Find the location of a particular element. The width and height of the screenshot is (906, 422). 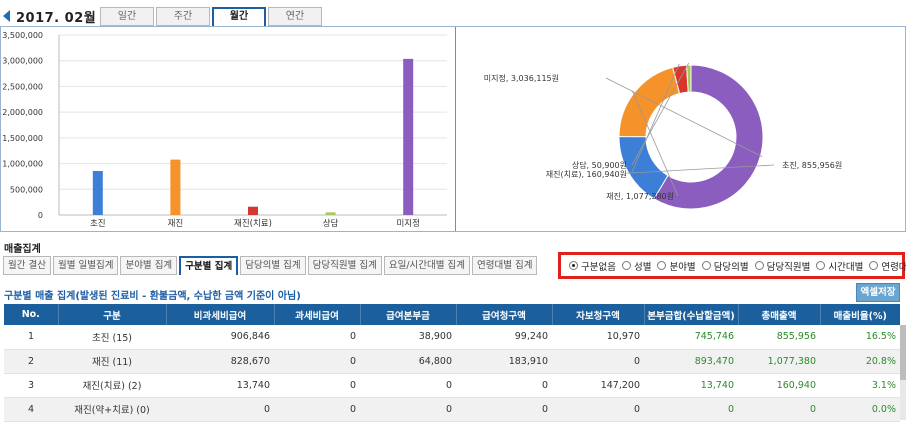

y-tick-label: 2,000,000 is located at coordinates (22, 112).